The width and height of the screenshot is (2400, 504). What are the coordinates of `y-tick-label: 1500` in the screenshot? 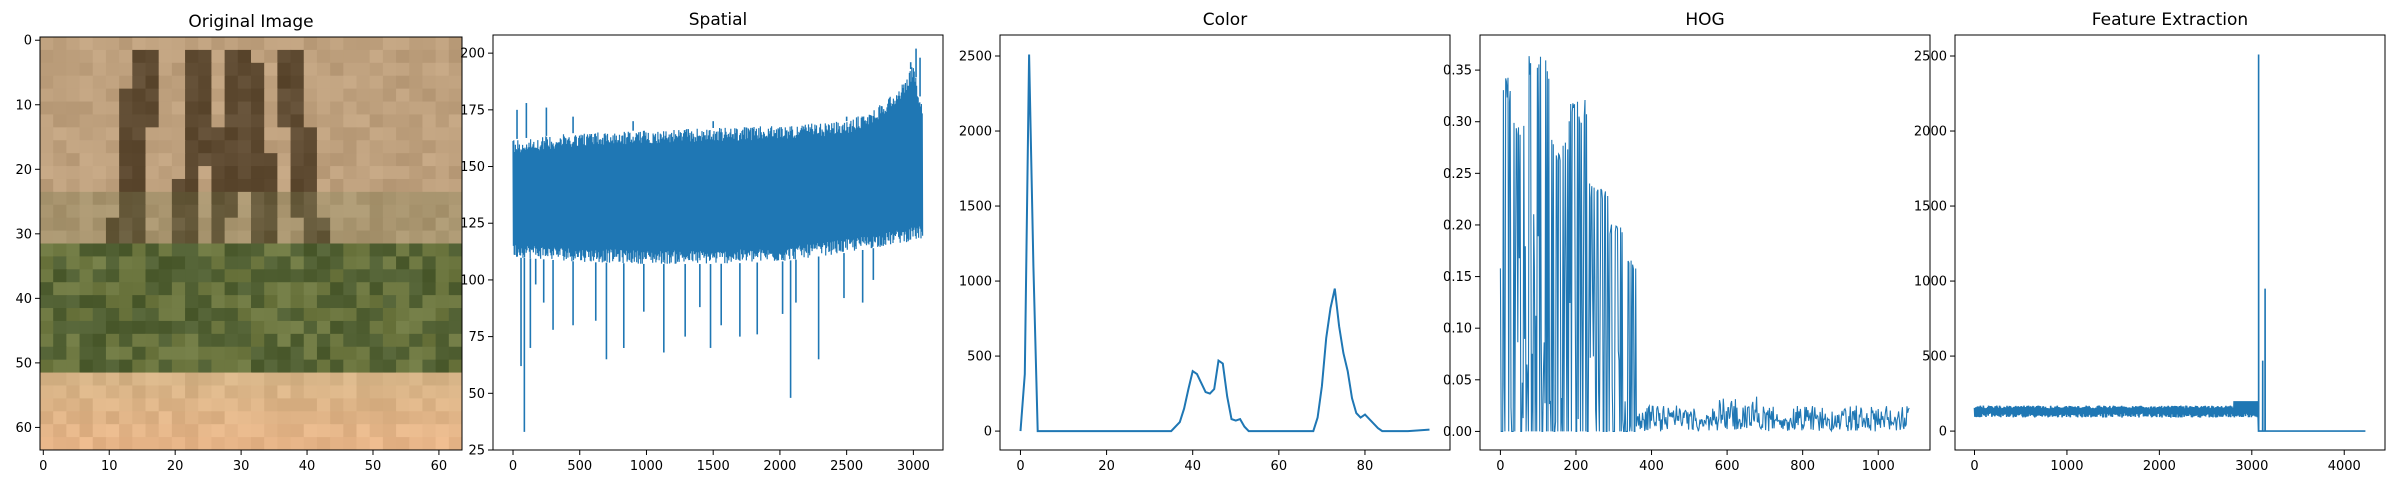 It's located at (1930, 207).